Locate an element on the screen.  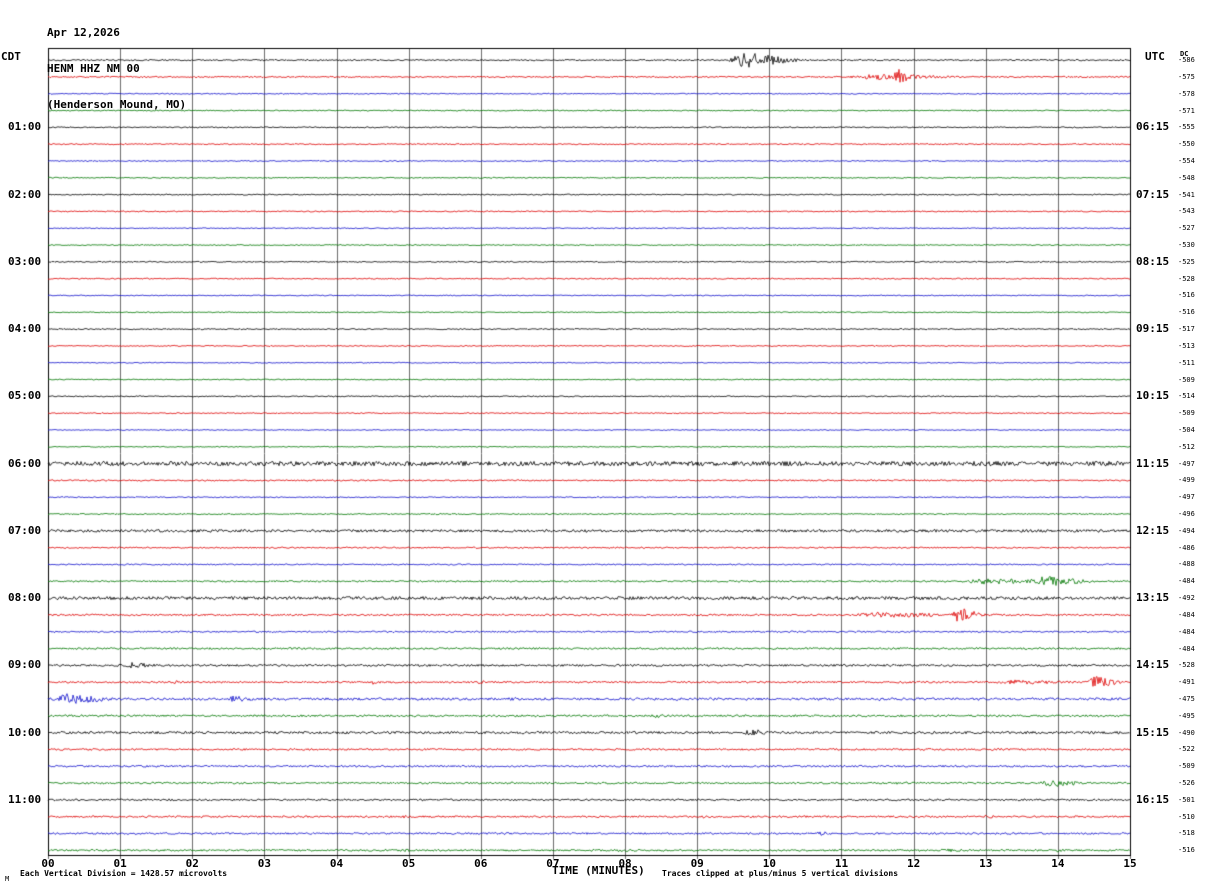
corner-mark: M is located at coordinates (7, 879).